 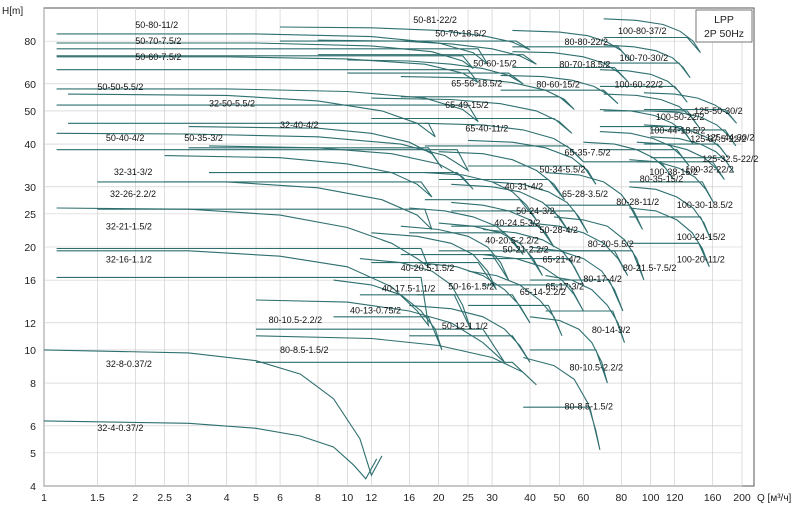 I want to click on pump-curve-label: 50-21-2.2/2, so click(x=526, y=249).